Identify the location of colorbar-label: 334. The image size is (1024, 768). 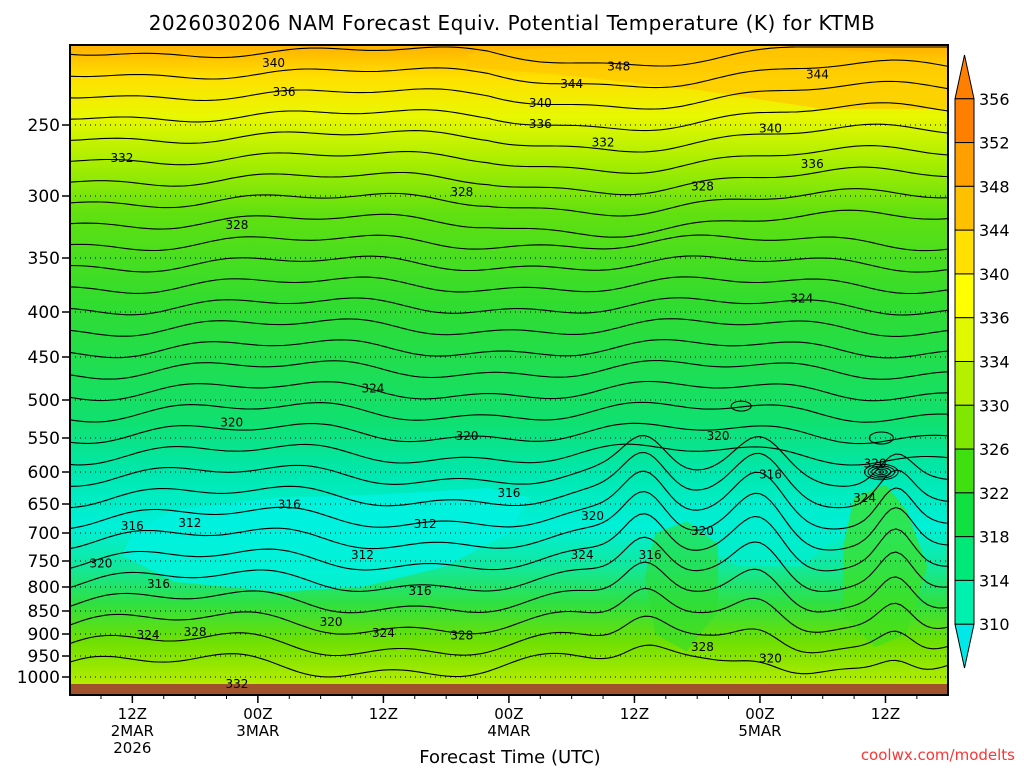
(994, 362).